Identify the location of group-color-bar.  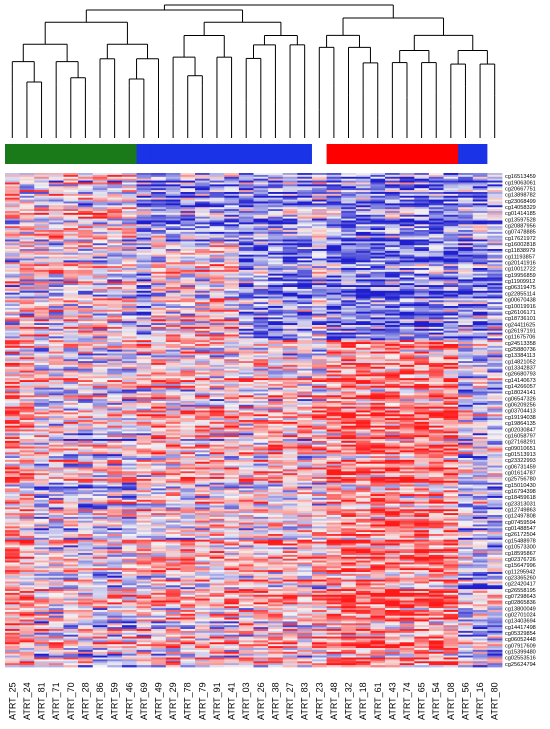
(254, 154).